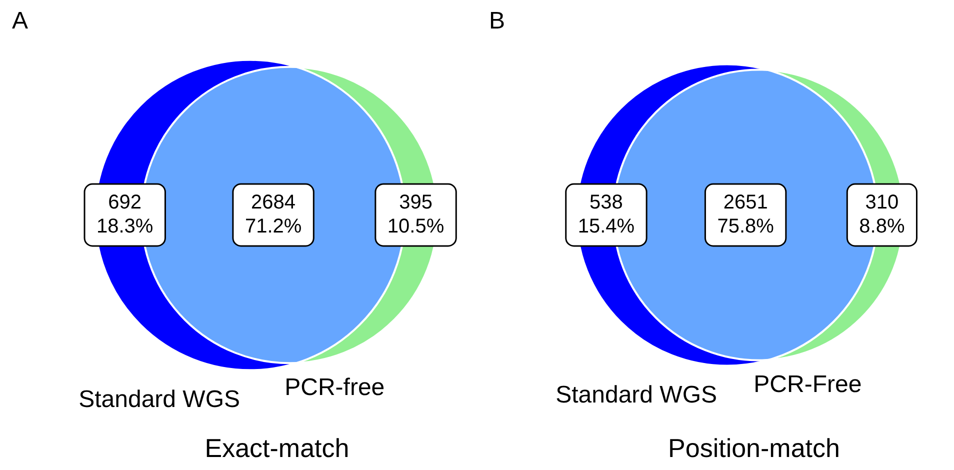  Describe the element at coordinates (745, 215) in the screenshot. I see `data-label: 2651 75.8%` at that location.